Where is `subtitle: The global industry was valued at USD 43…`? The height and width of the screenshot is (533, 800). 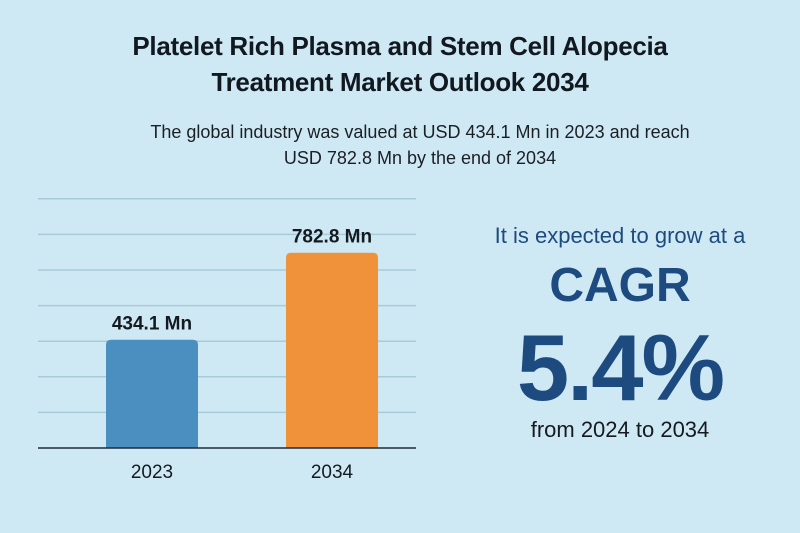 subtitle: The global industry was valued at USD 43… is located at coordinates (420, 145).